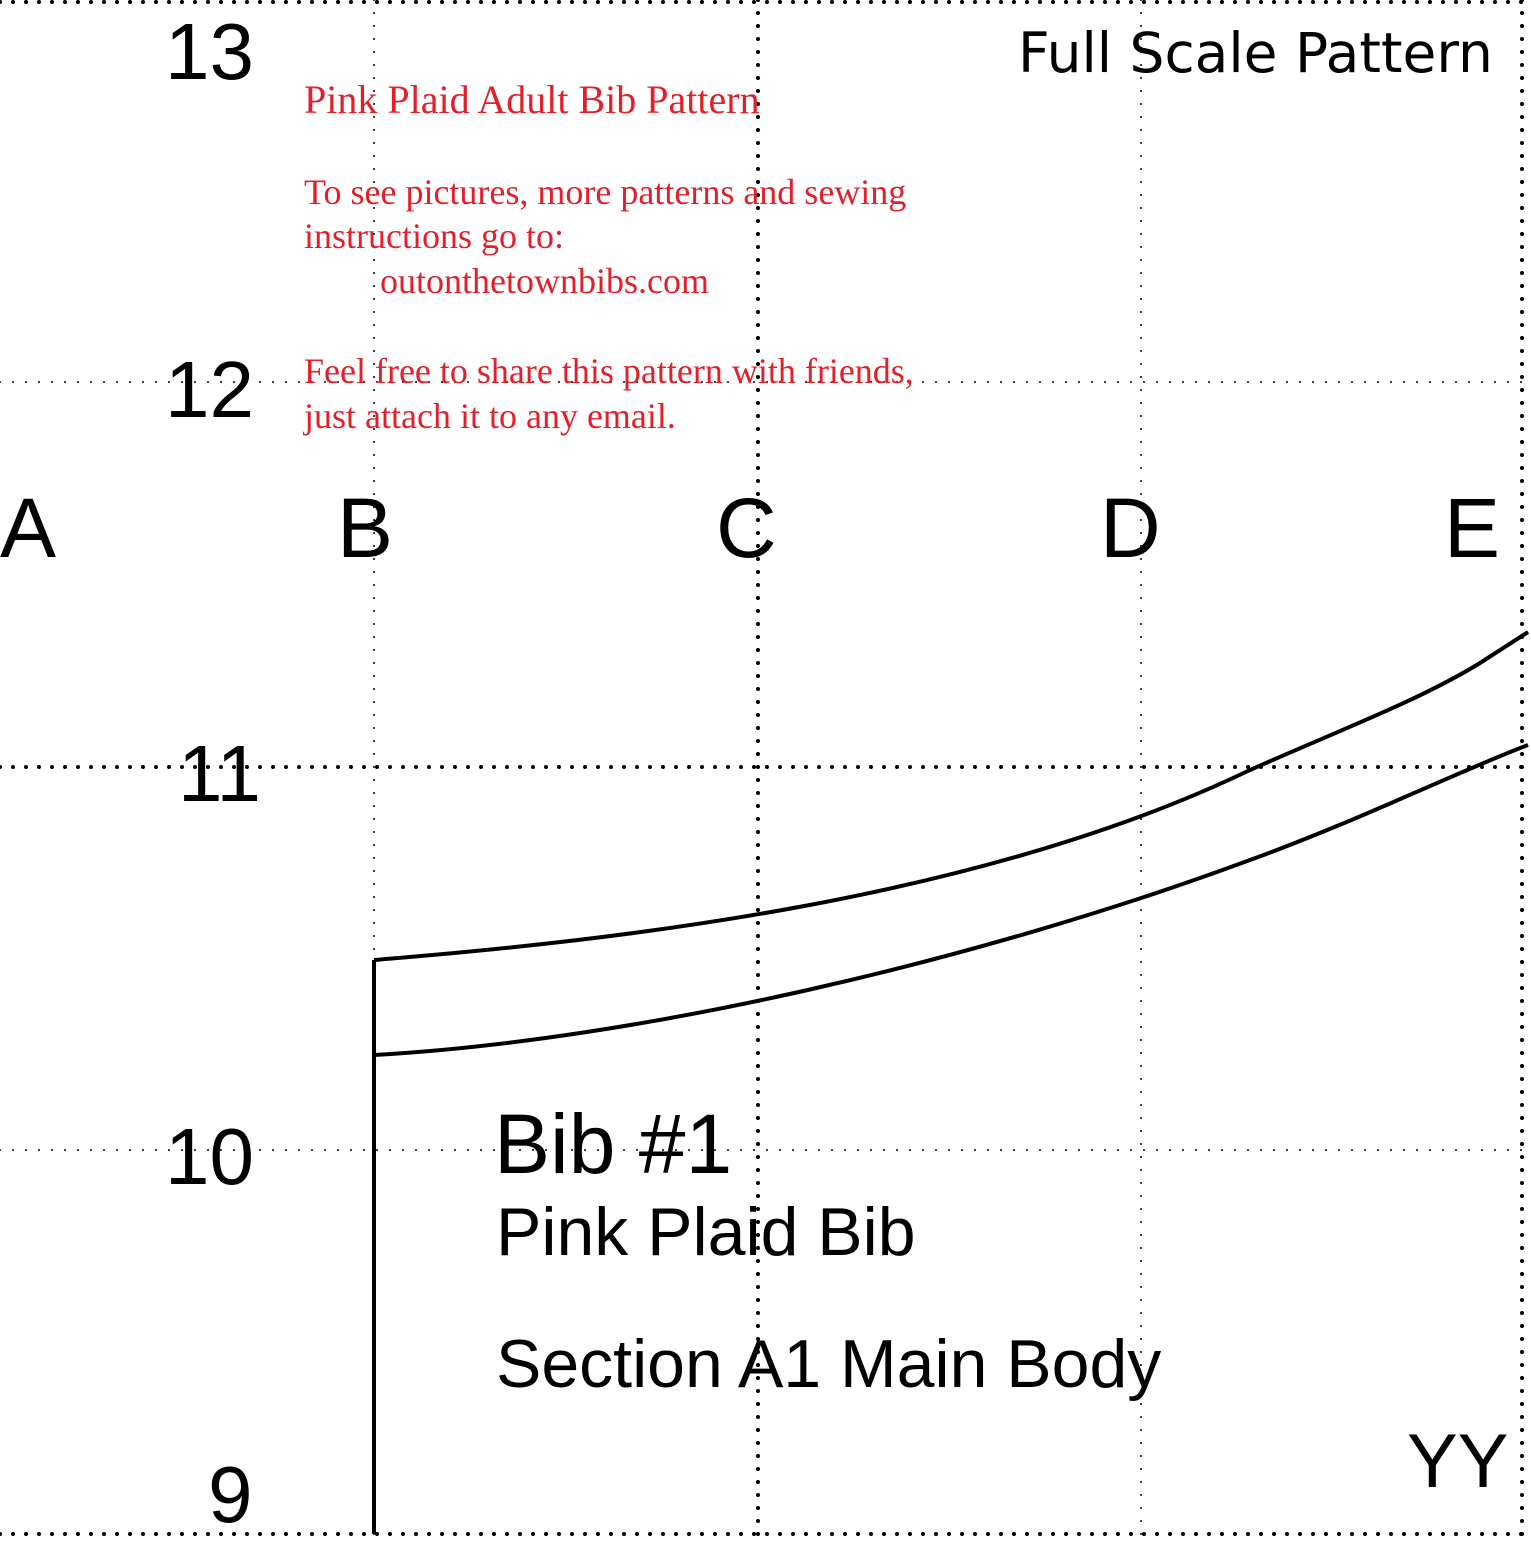  Describe the element at coordinates (706, 1232) in the screenshot. I see `piece-subtitle: Pink Plaid Bib` at that location.